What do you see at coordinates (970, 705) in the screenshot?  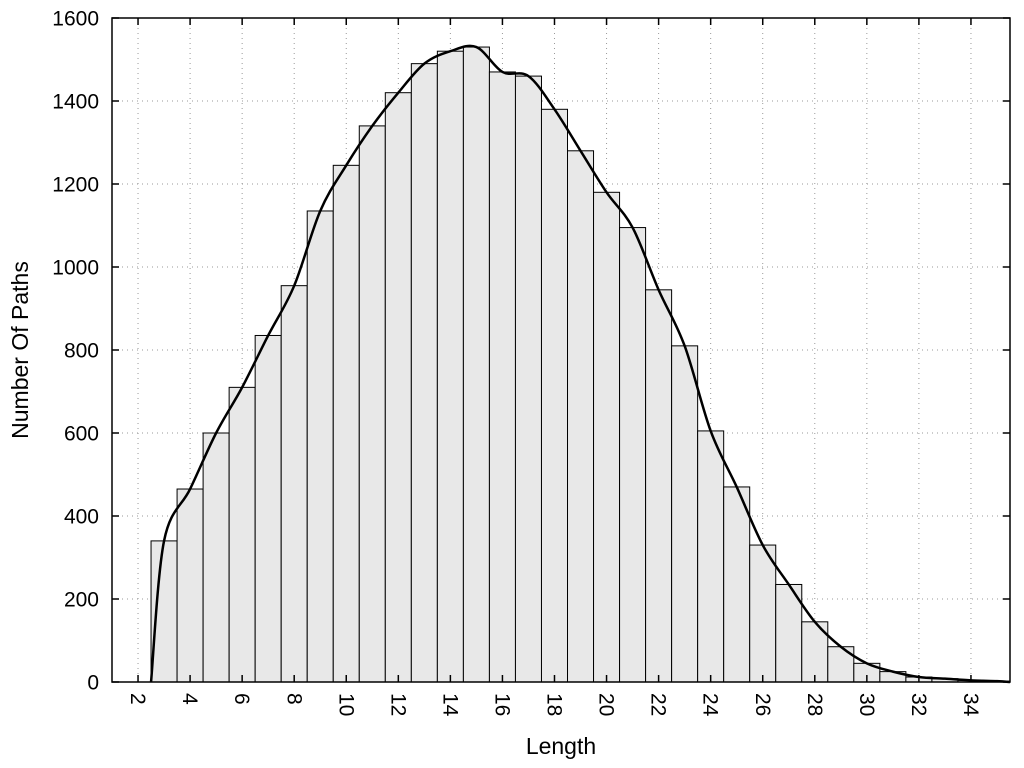 I see `x-tick-label: 34` at bounding box center [970, 705].